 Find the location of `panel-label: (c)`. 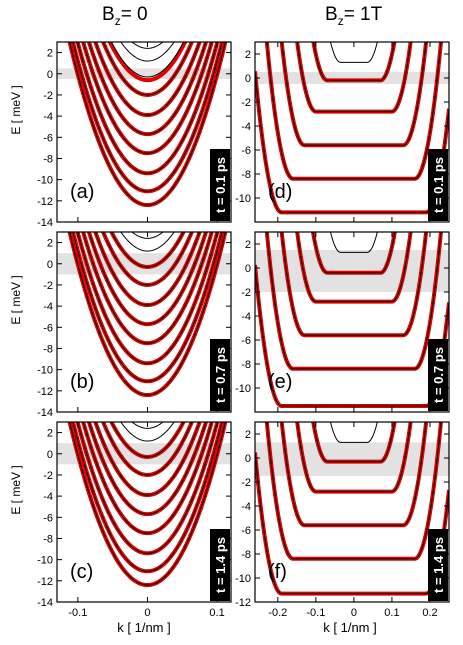

panel-label: (c) is located at coordinates (81, 572).